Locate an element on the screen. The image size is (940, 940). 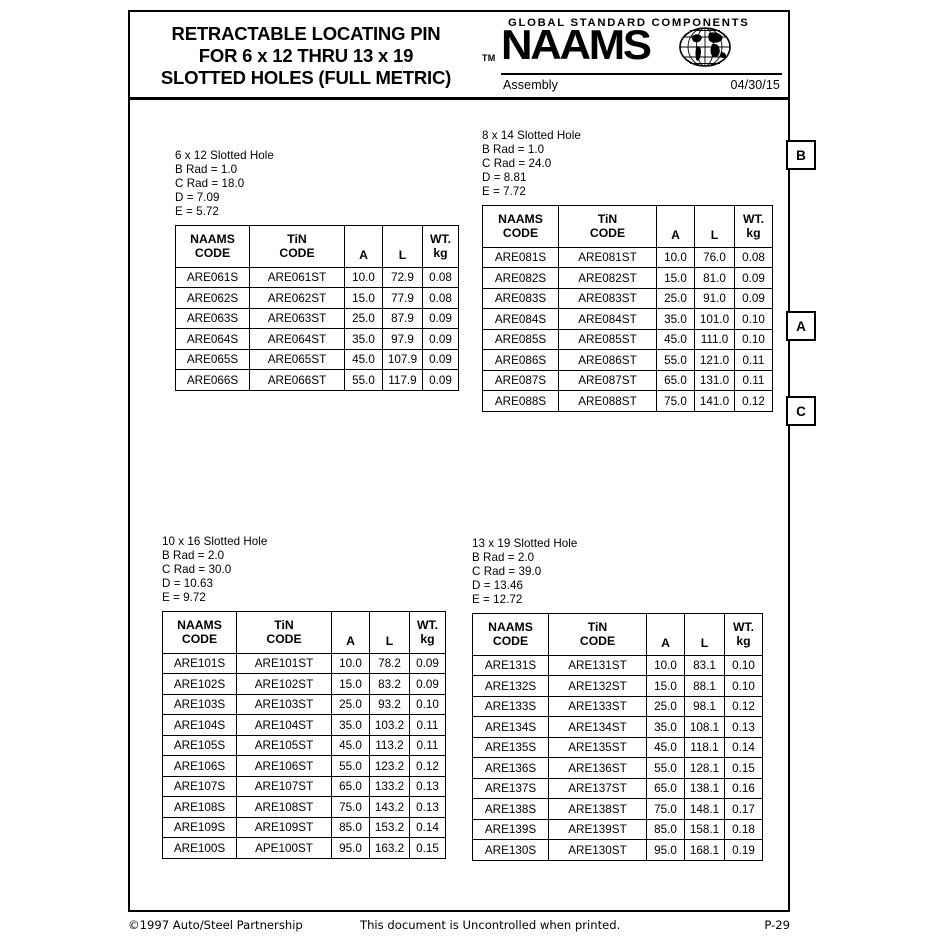
cell-tin-code: ARE062ST is located at coordinates (297, 298).